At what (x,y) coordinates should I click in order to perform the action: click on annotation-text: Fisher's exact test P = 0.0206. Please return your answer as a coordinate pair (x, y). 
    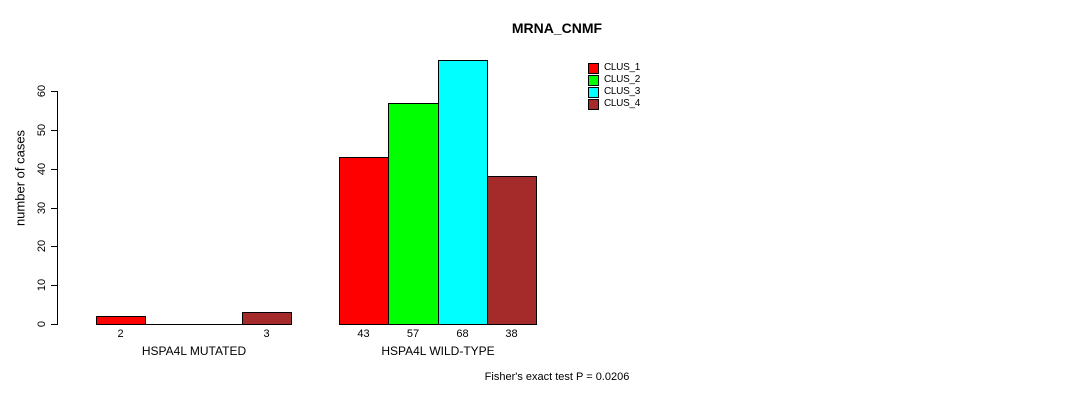
    Looking at the image, I should click on (557, 377).